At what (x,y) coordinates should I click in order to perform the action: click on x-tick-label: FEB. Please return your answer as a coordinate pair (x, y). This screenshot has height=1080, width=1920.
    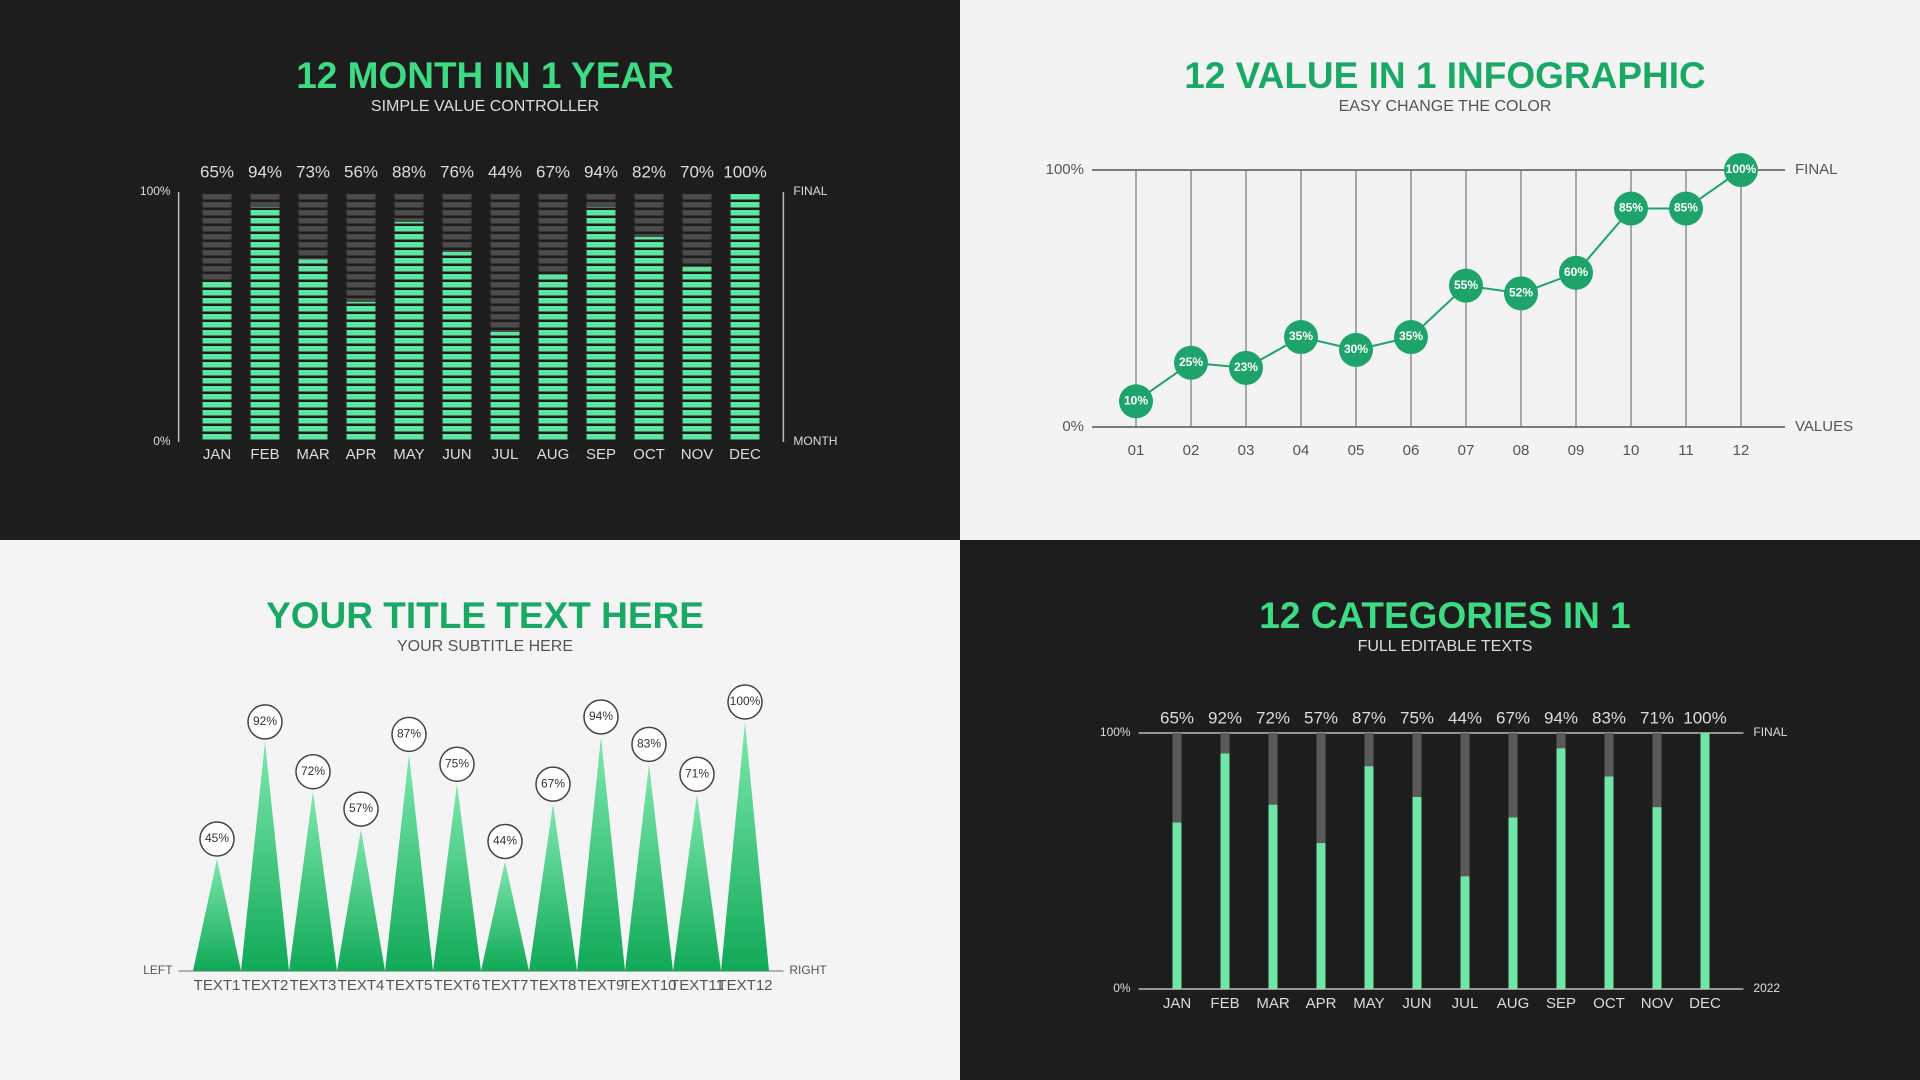
    Looking at the image, I should click on (264, 454).